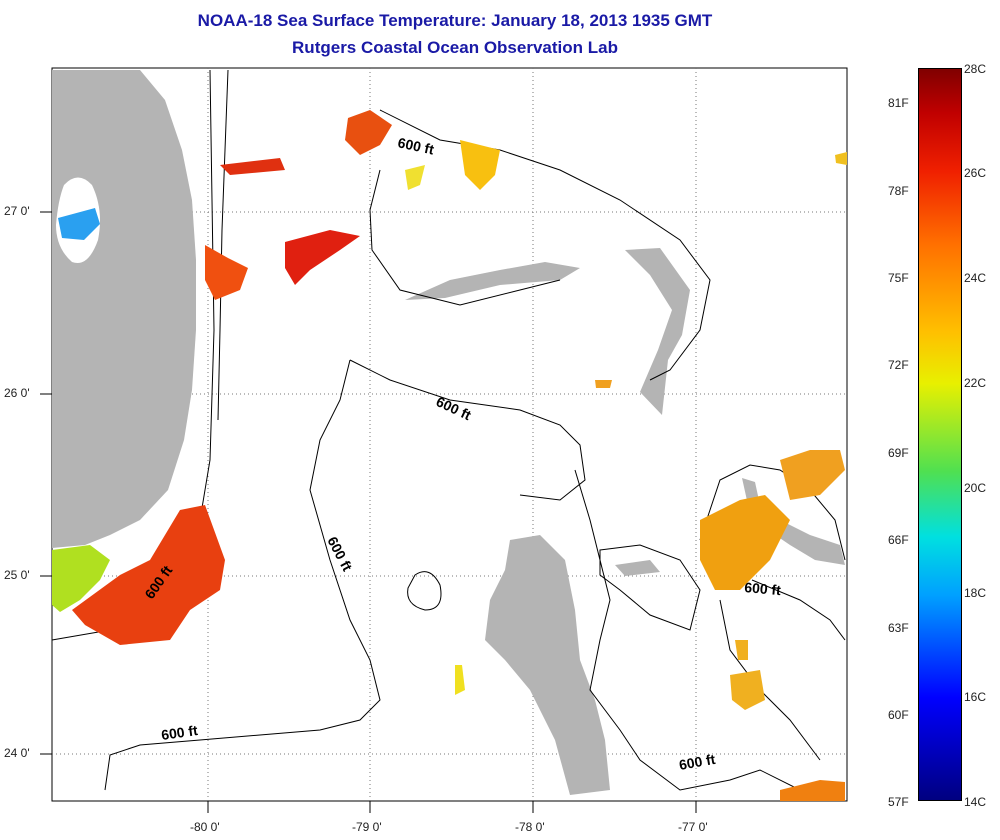 The width and height of the screenshot is (1000, 840). What do you see at coordinates (975, 802) in the screenshot?
I see `colorbar-c-14: 14C` at bounding box center [975, 802].